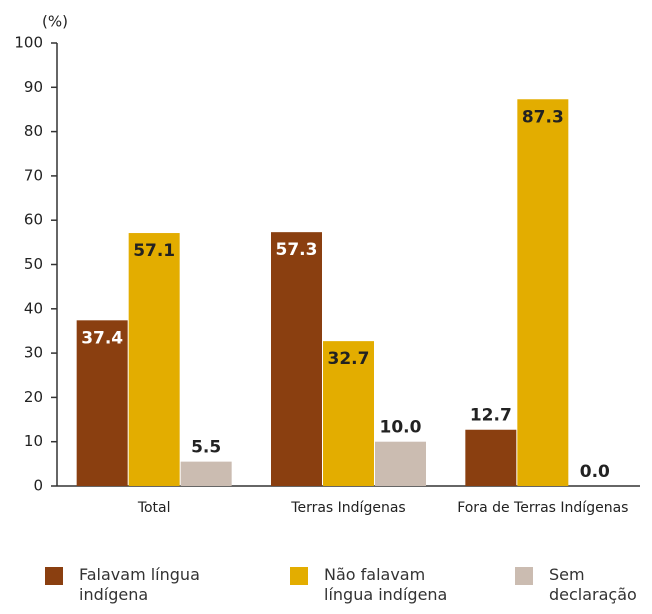  I want to click on legend-item: Não falavam língua indígena, so click(372, 585).